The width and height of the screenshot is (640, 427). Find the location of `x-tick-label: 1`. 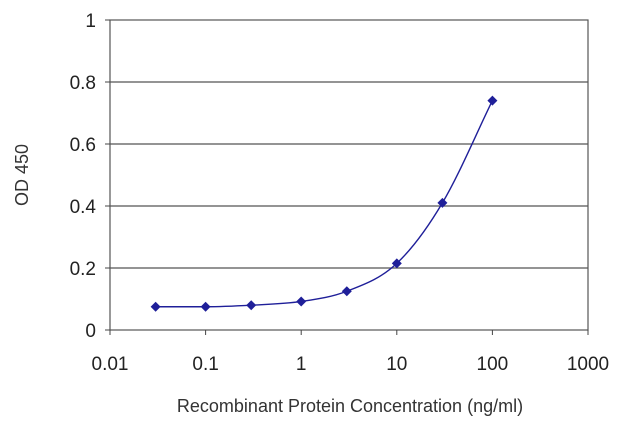

x-tick-label: 1 is located at coordinates (301, 364).